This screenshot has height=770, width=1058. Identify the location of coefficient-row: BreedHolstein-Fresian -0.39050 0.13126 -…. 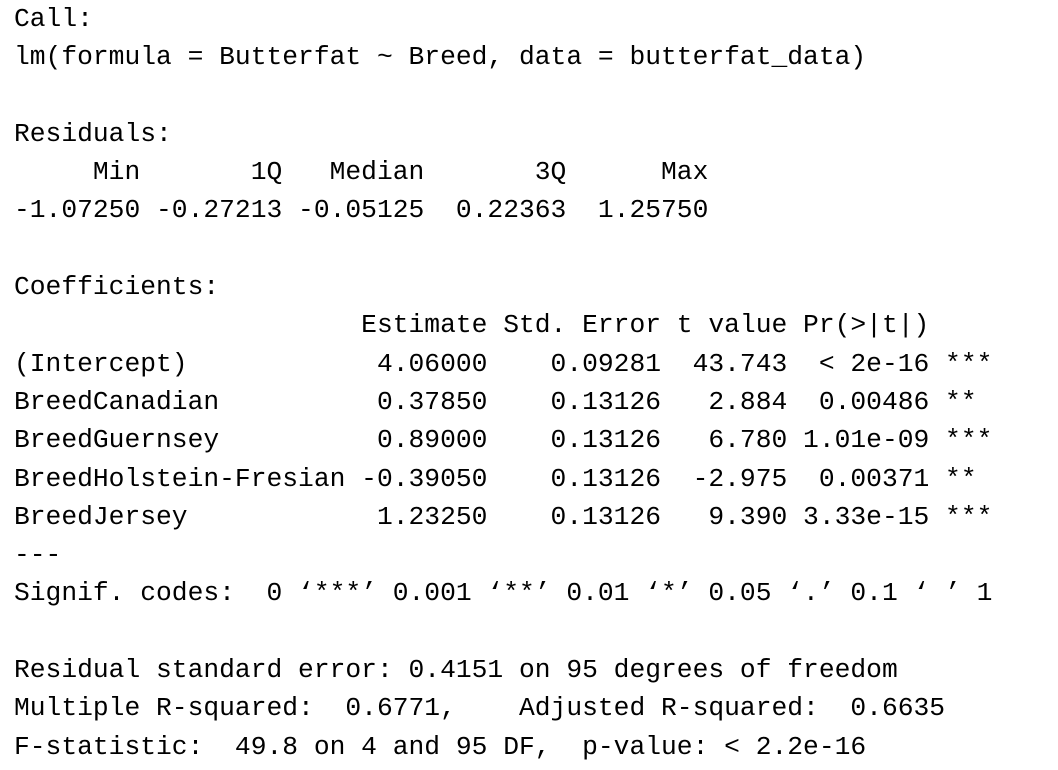
(495, 478).